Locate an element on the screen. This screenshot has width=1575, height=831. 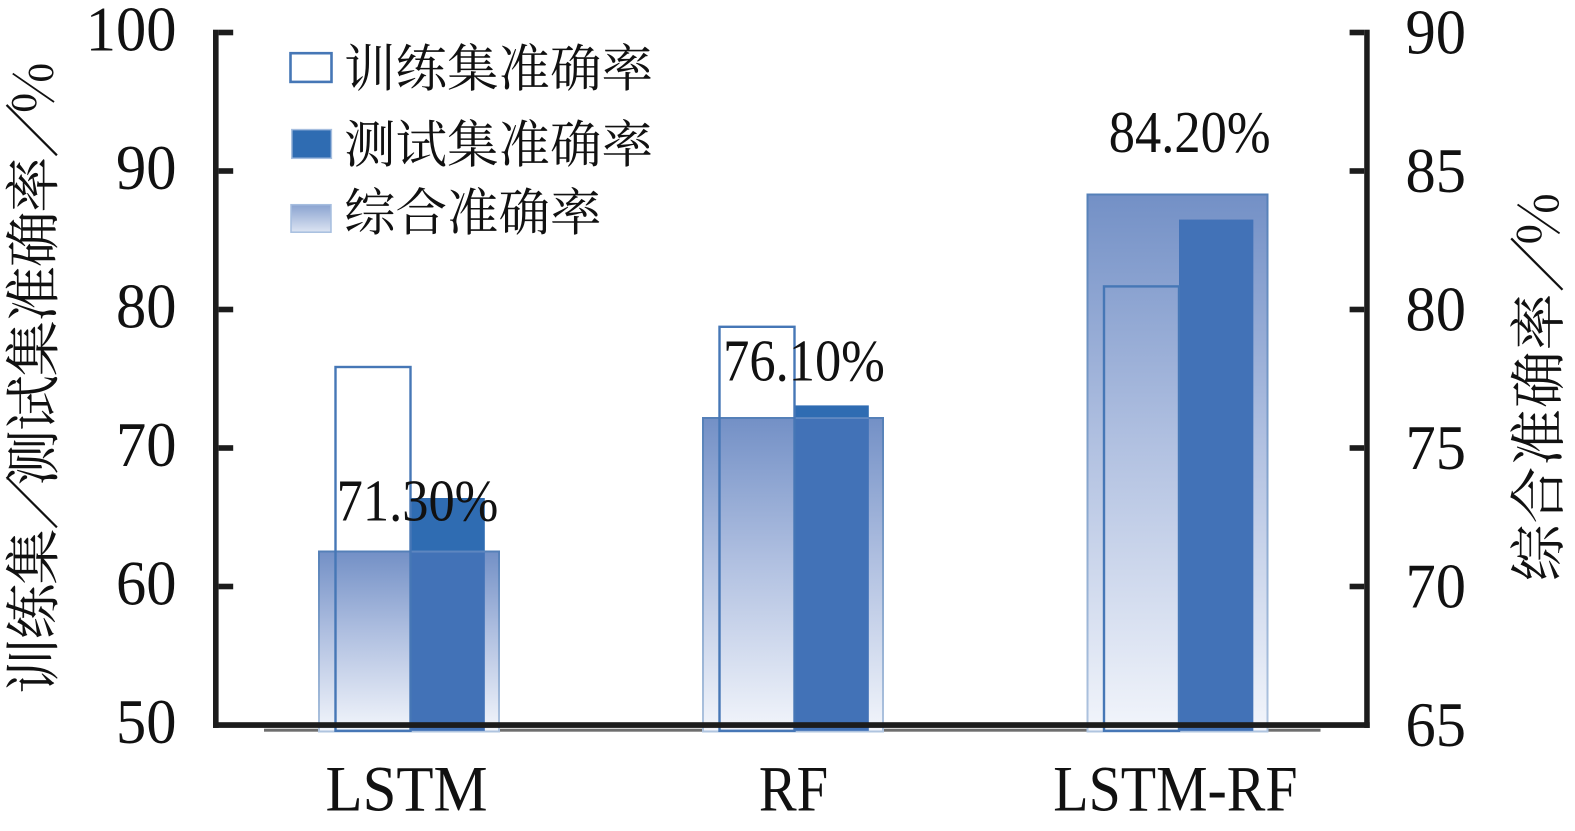
svg-text: 75 is located at coordinates (1436, 449).